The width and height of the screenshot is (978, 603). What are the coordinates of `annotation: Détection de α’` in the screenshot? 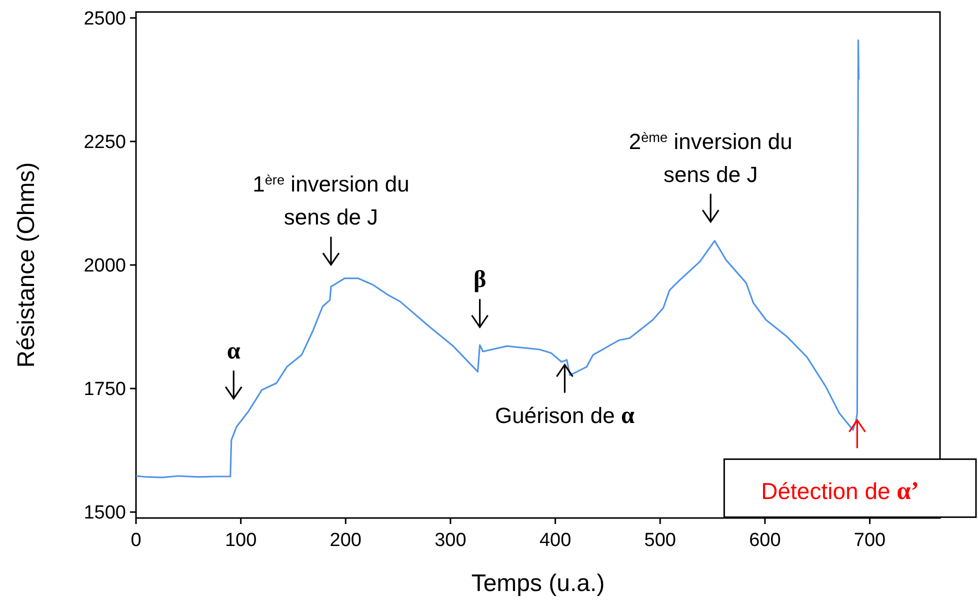 It's located at (840, 491).